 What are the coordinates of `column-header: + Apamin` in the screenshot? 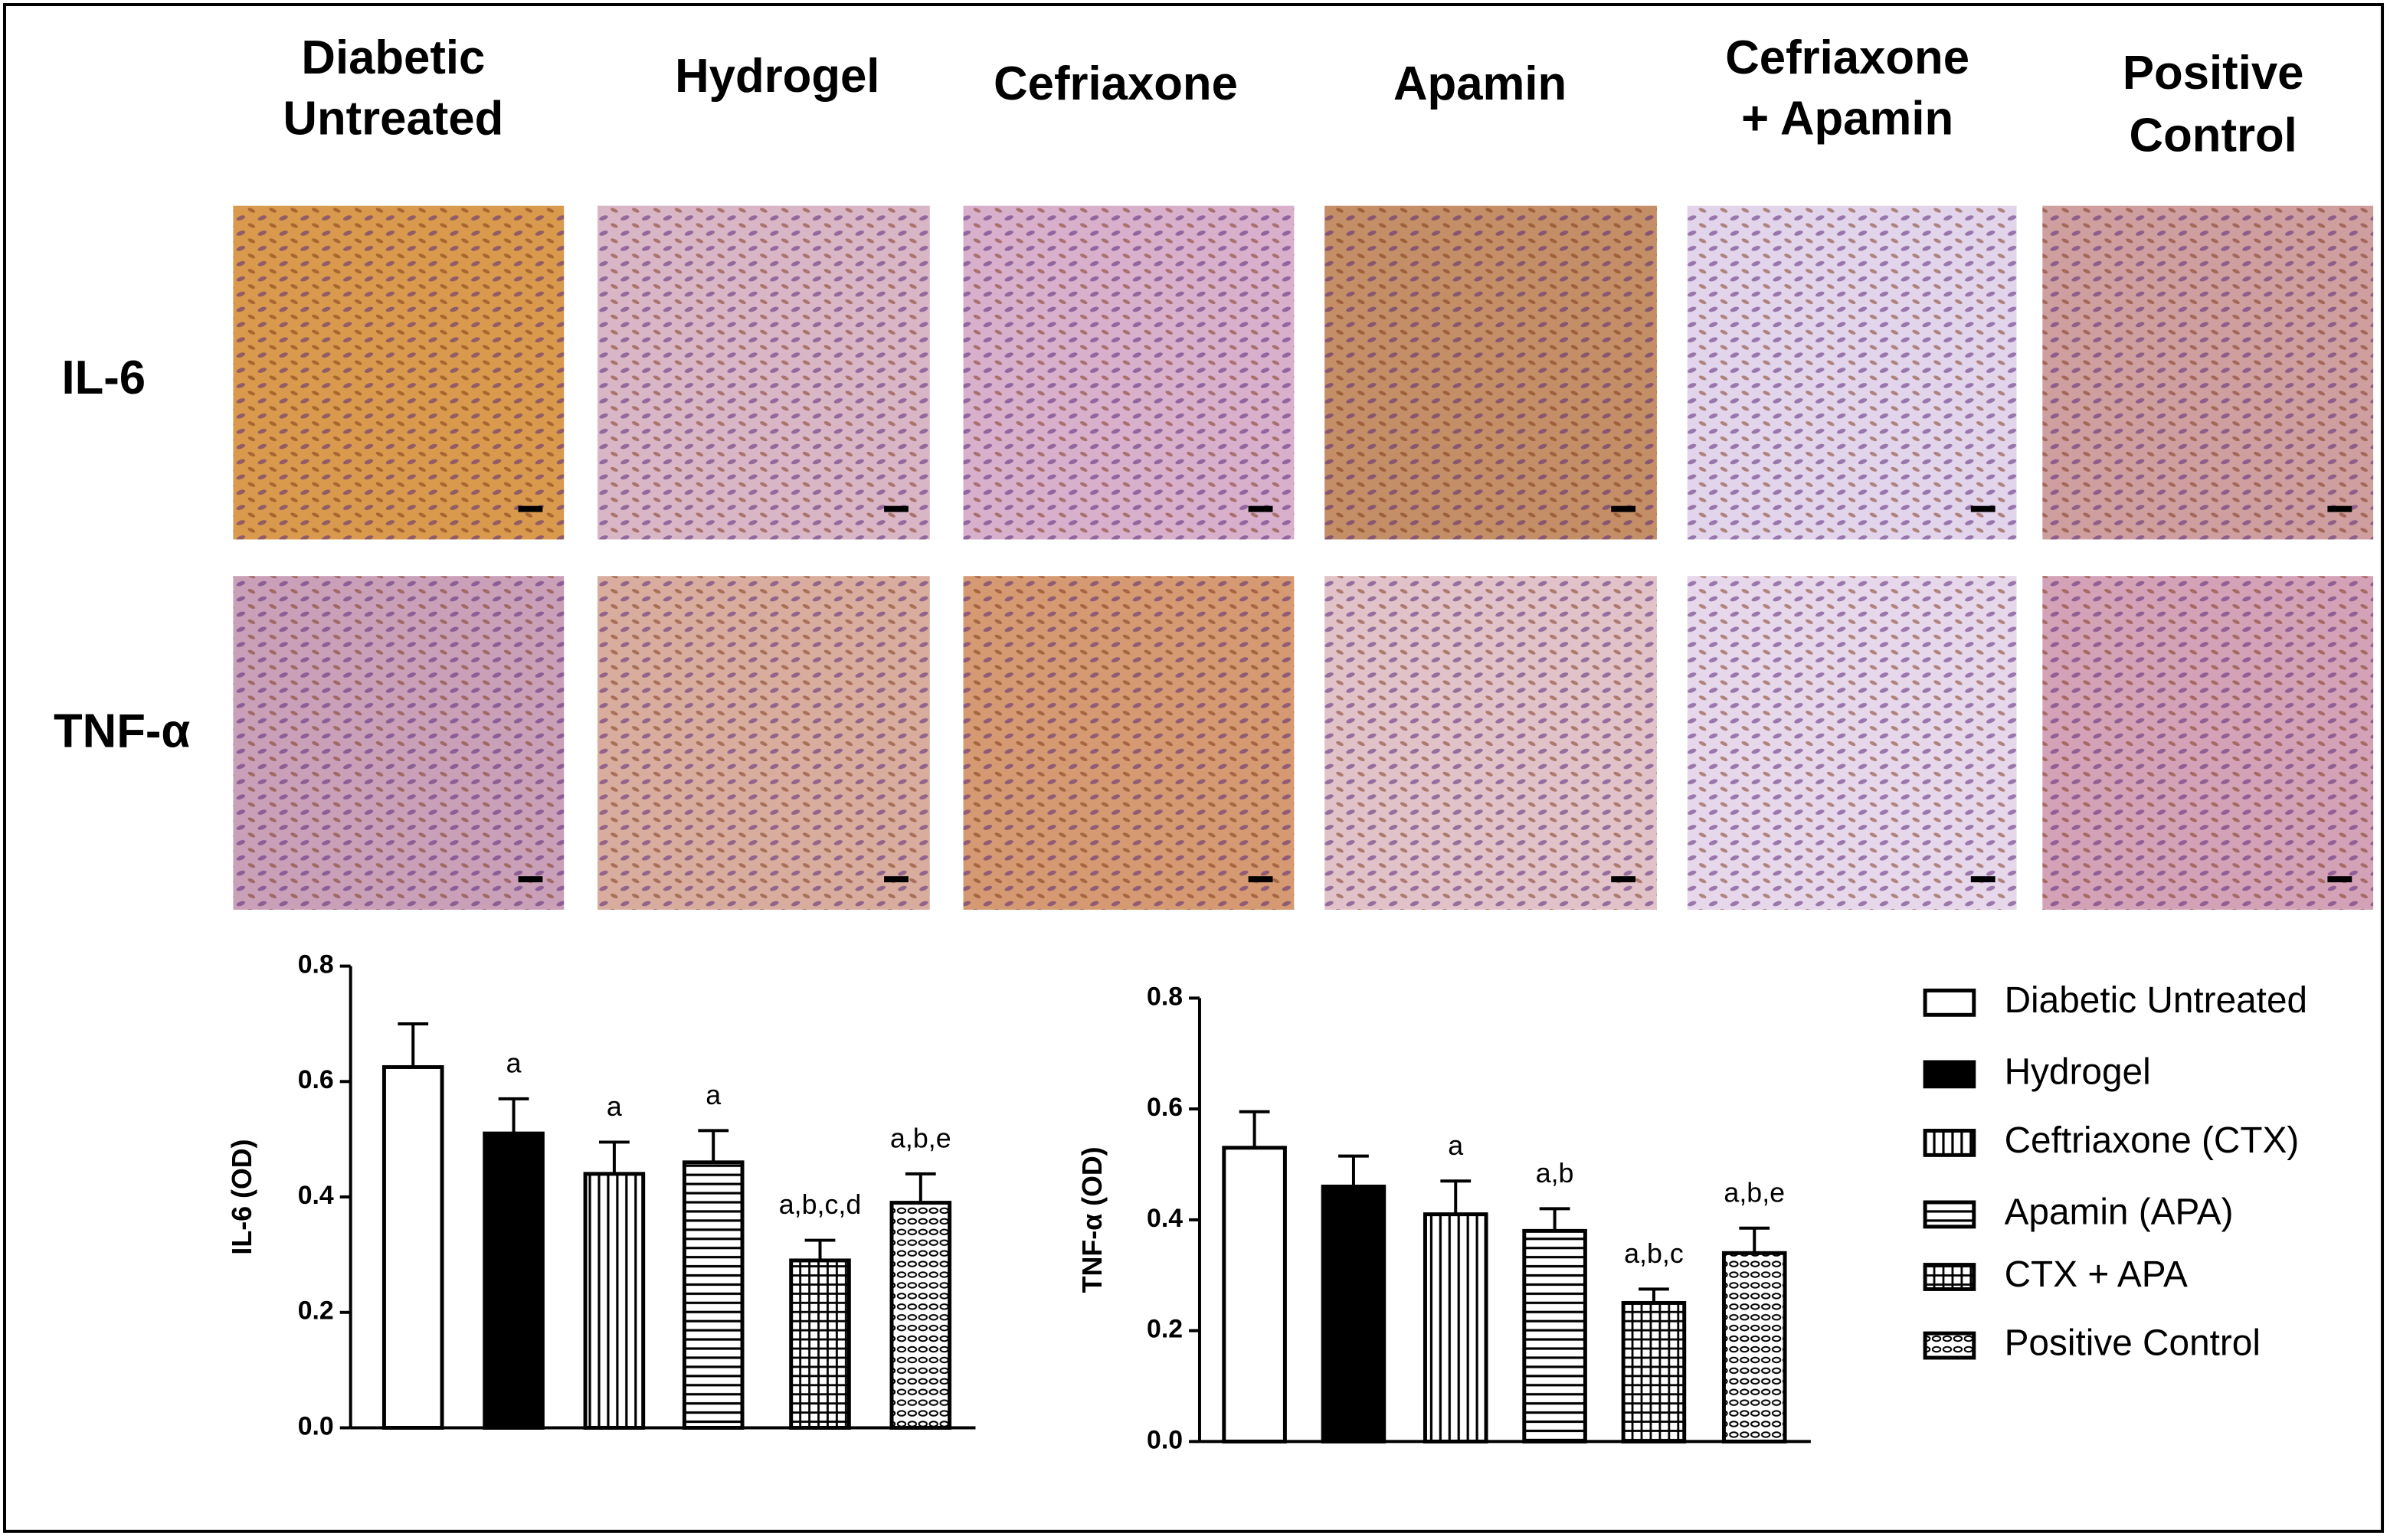 It's located at (1847, 119).